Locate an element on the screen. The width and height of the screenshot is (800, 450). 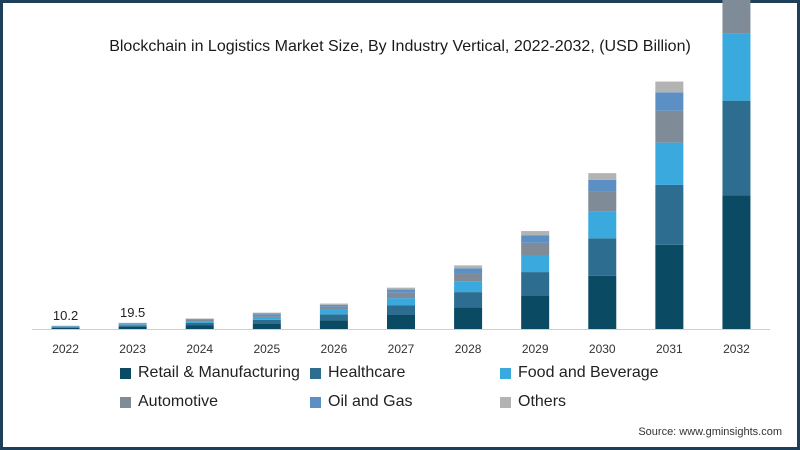
x-tick-label: 2027 is located at coordinates (401, 349).